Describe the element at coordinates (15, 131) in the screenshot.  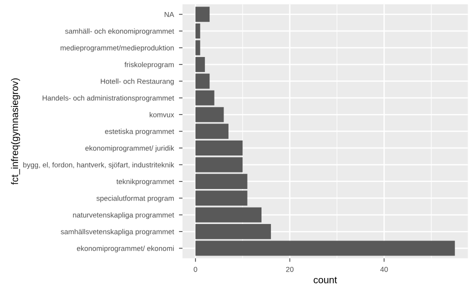
I see `y-axis-title: fct_infreq(gymnasiegrov)` at that location.